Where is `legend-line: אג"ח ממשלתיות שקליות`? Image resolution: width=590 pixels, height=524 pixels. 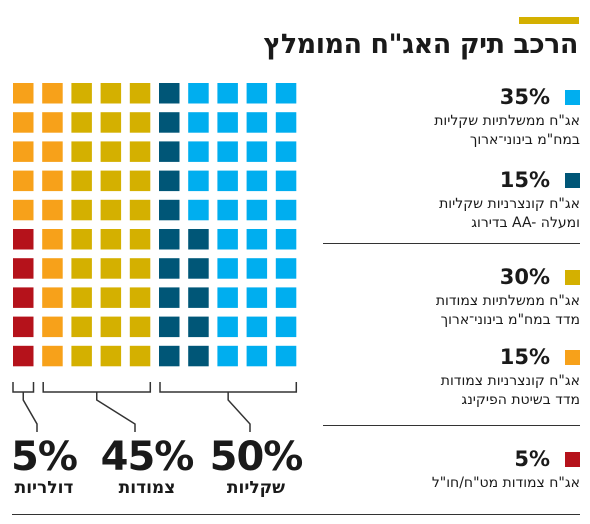 legend-line: אג"ח ממשלתיות שקליות is located at coordinates (507, 121).